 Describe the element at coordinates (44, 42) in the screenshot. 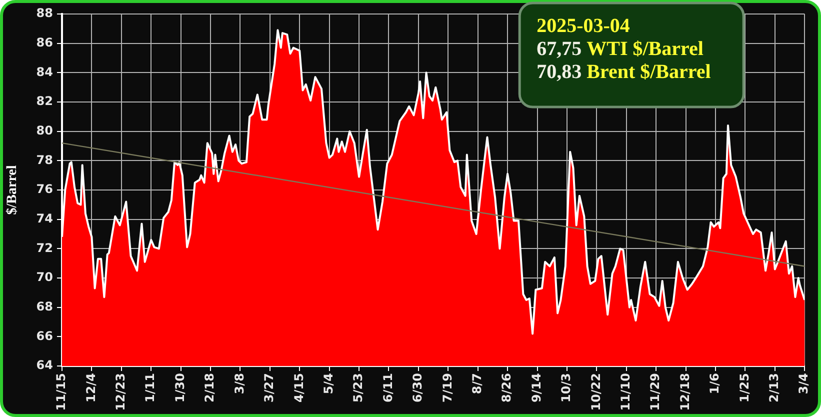

I see `y-tick-label: 86` at that location.